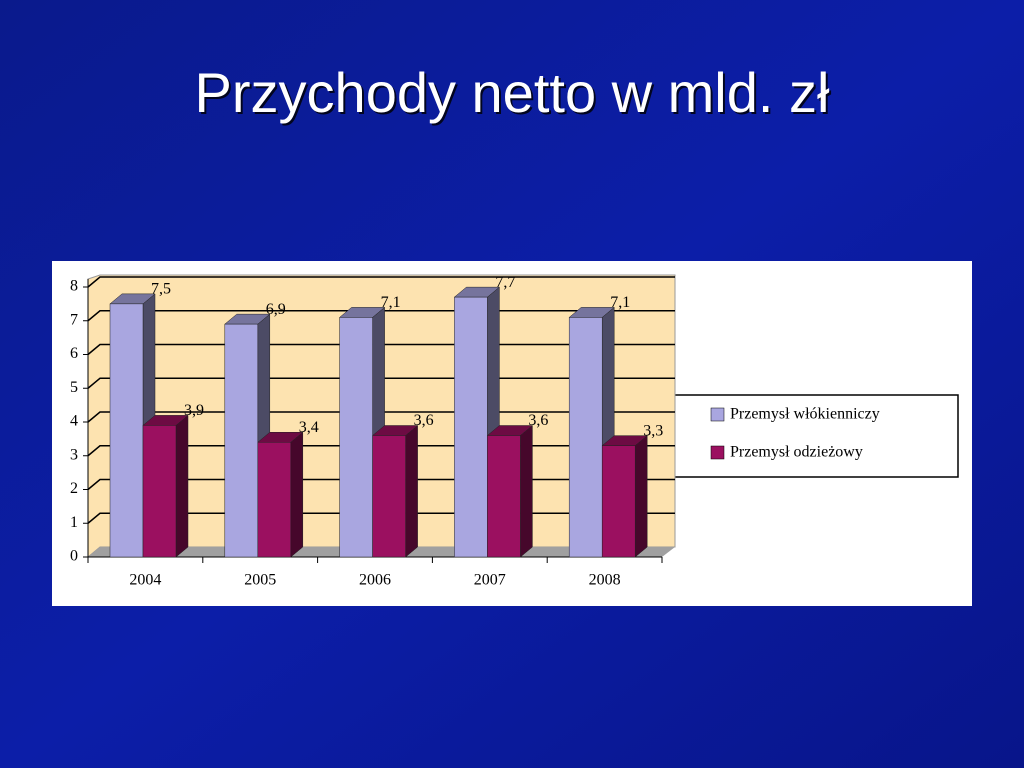 Image resolution: width=1024 pixels, height=773 pixels. I want to click on legend-label: Przemysł odzieżowy, so click(796, 452).